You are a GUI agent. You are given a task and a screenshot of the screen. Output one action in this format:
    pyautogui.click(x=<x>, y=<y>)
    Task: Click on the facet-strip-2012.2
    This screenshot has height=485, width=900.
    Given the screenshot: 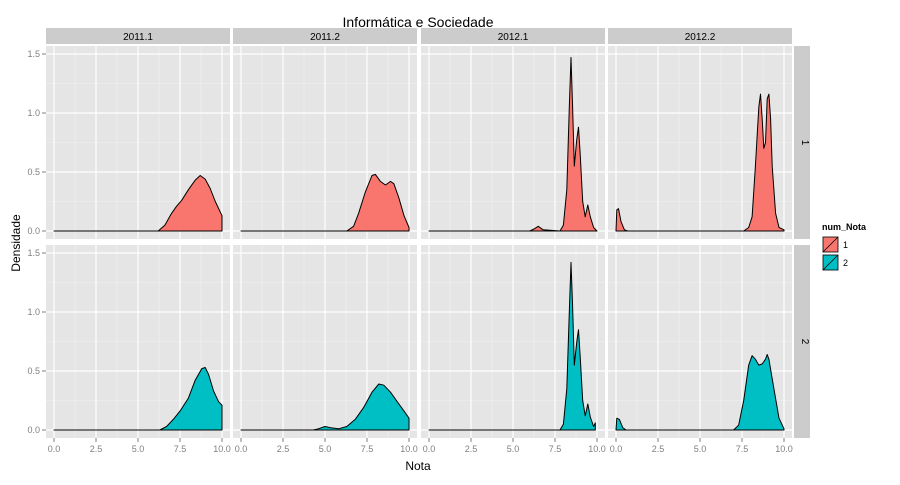 What is the action you would take?
    pyautogui.click(x=700, y=36)
    